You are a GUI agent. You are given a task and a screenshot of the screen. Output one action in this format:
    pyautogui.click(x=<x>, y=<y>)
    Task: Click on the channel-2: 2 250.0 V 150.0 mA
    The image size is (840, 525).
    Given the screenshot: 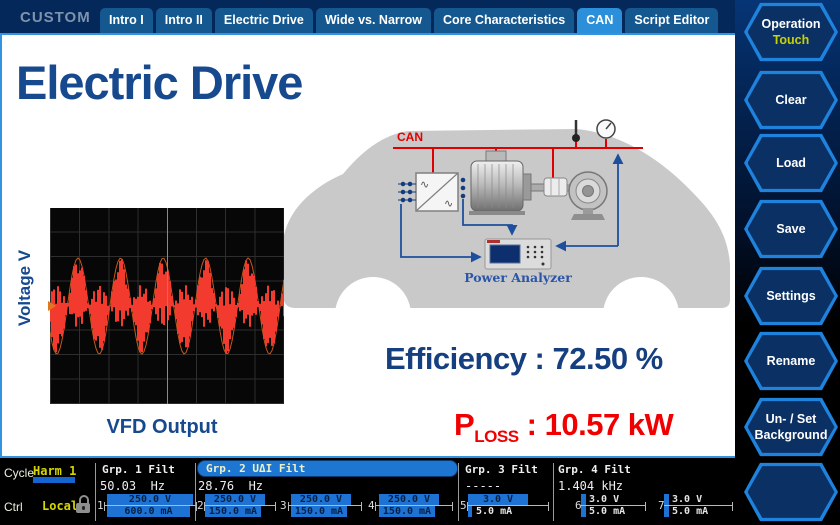 What is the action you would take?
    pyautogui.click(x=237, y=506)
    